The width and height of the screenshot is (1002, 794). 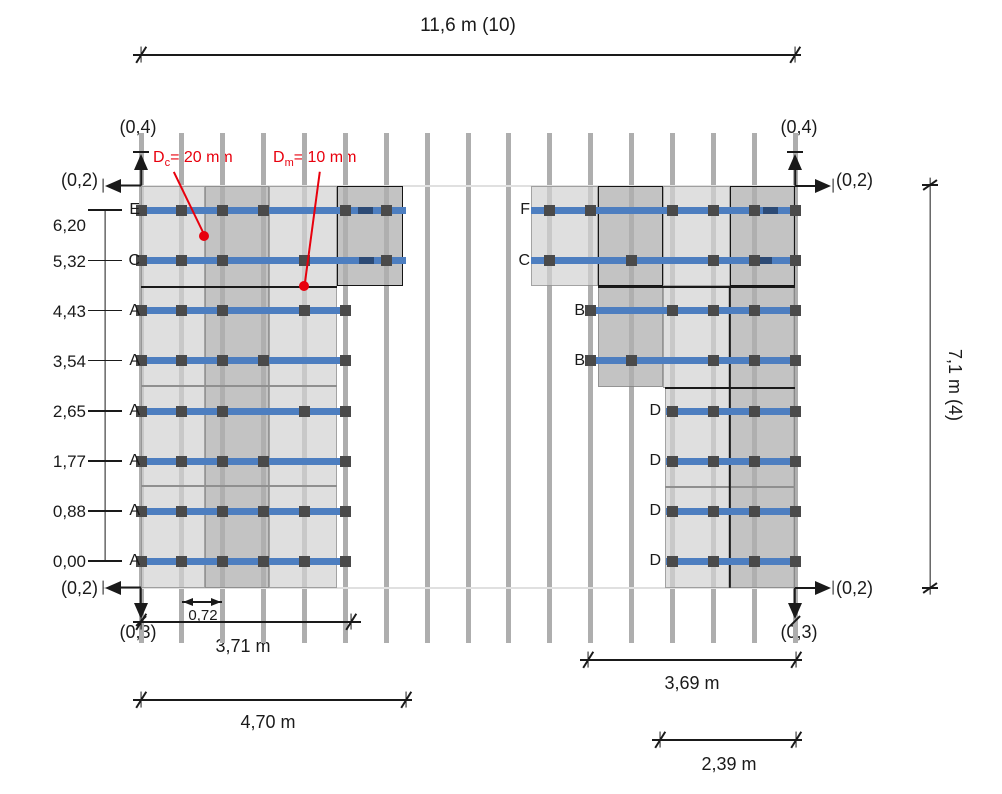 I want to click on dim-label-239: 2,39 m, so click(x=729, y=764).